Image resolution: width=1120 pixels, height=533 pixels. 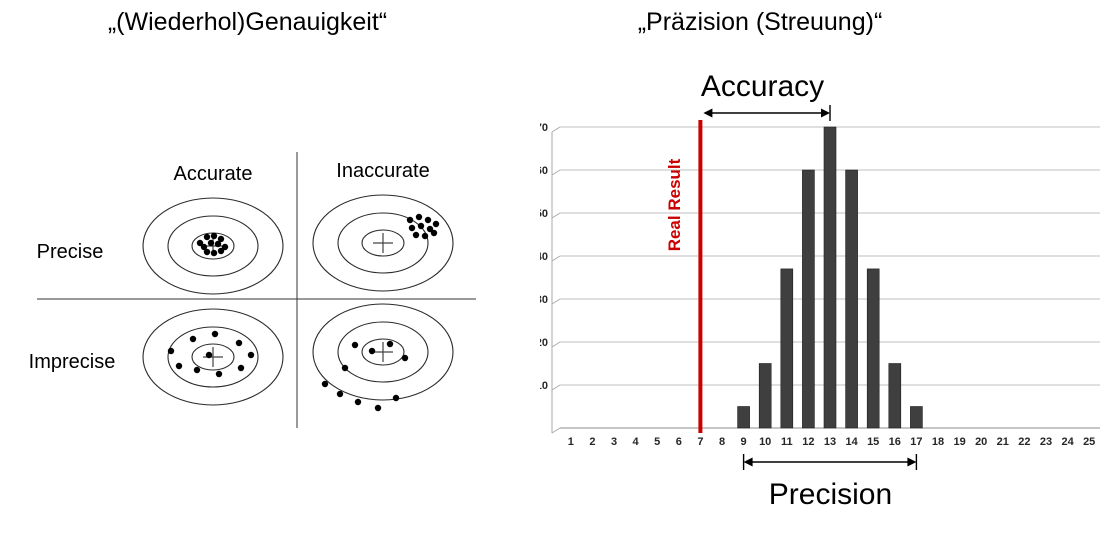 What do you see at coordinates (544, 386) in the screenshot?
I see `y-tick-label: 10` at bounding box center [544, 386].